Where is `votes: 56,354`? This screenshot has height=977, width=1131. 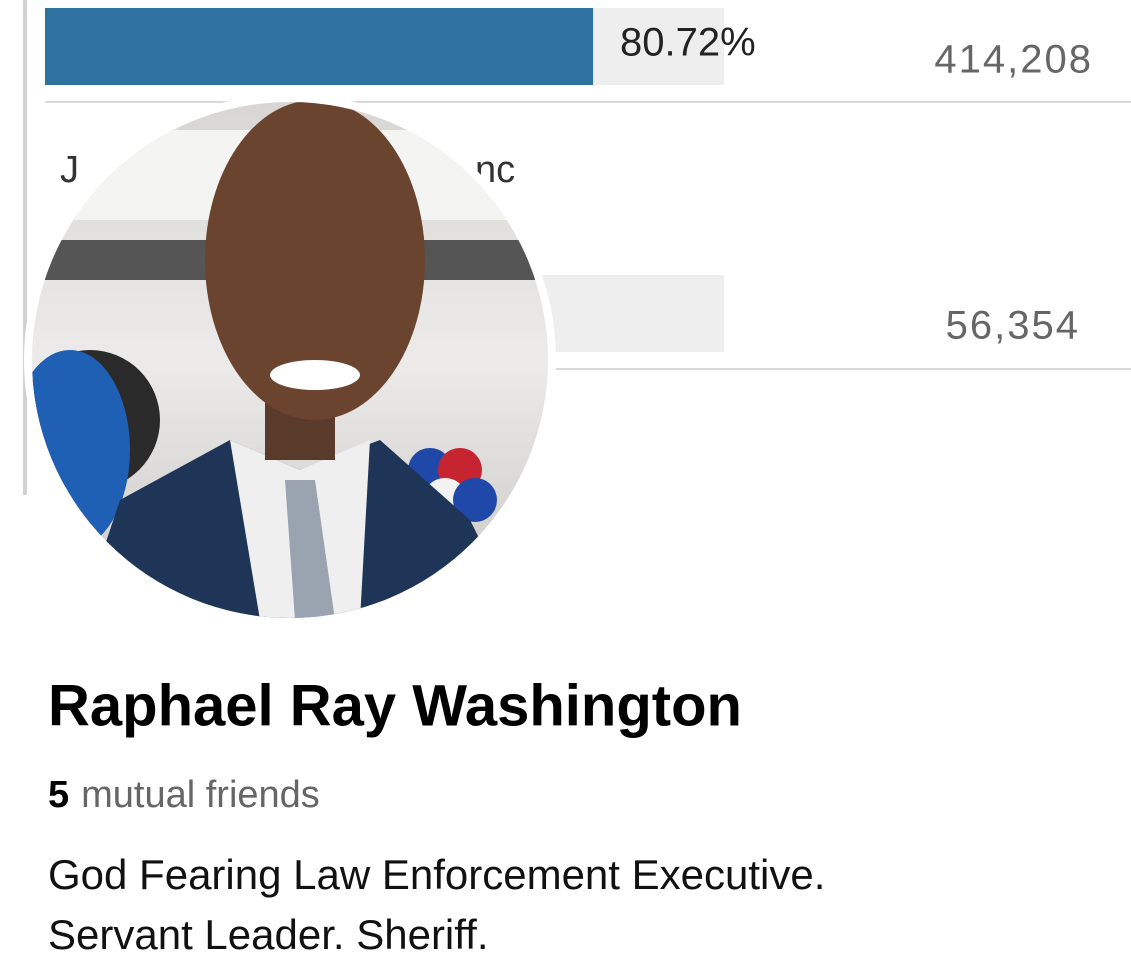 votes: 56,354 is located at coordinates (1013, 326).